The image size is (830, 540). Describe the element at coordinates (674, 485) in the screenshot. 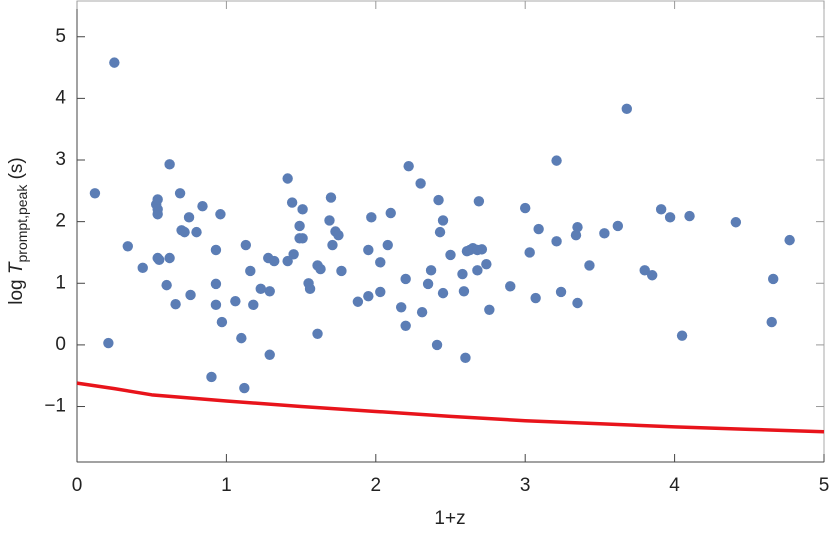

I see `x-tick-label: 4` at that location.